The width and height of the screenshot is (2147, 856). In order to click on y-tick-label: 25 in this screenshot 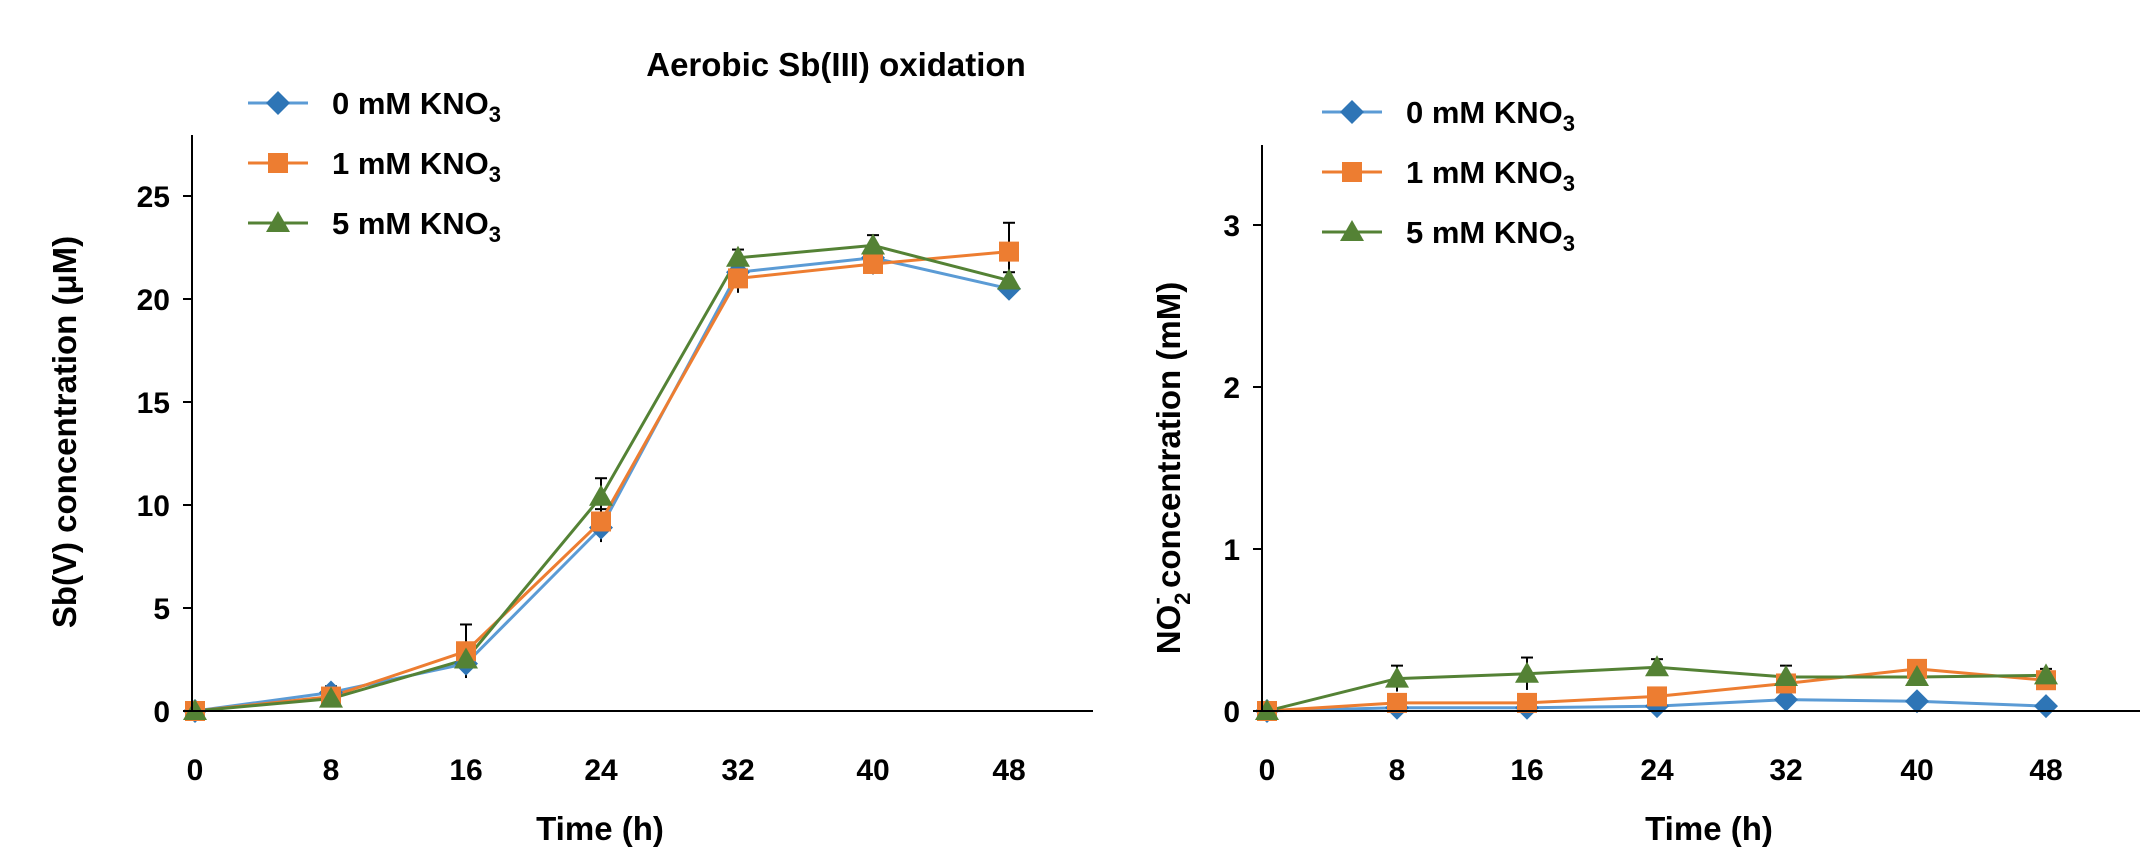, I will do `click(153, 197)`.